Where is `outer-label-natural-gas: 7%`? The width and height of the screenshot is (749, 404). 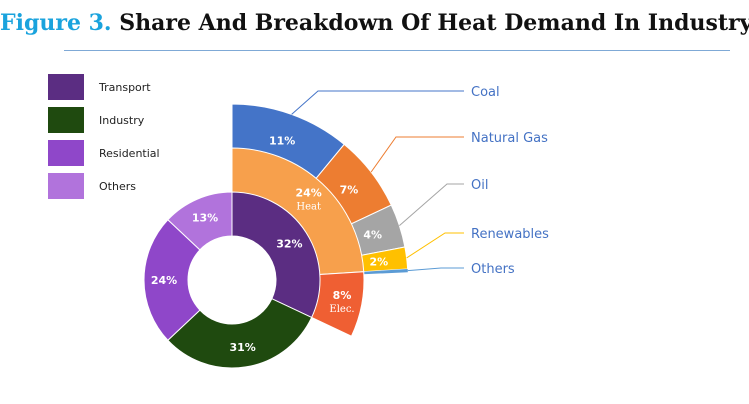 outer-label-natural-gas: 7% is located at coordinates (349, 189).